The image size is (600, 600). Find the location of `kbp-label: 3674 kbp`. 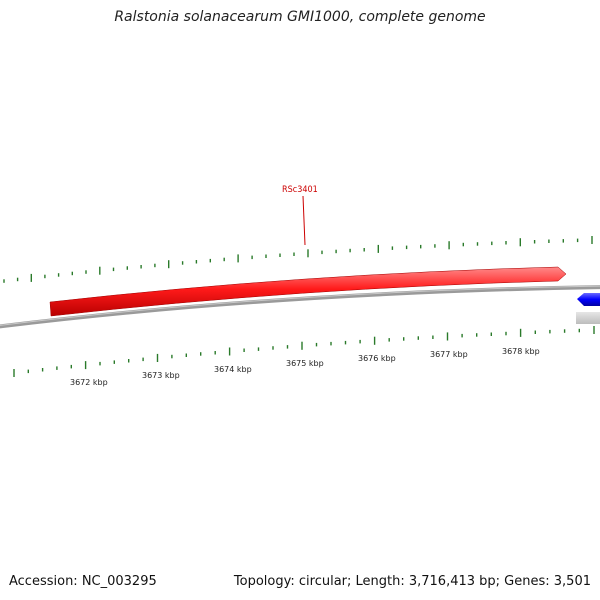

kbp-label: 3674 kbp is located at coordinates (233, 369).